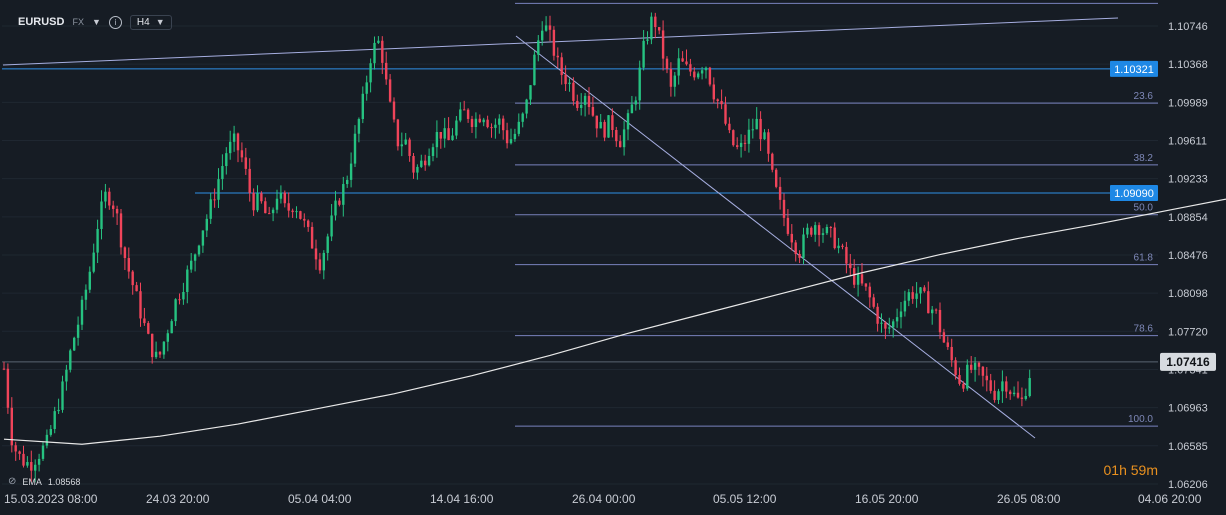 The image size is (1226, 515). I want to click on price-tick-label: 1.10368, so click(1188, 65).